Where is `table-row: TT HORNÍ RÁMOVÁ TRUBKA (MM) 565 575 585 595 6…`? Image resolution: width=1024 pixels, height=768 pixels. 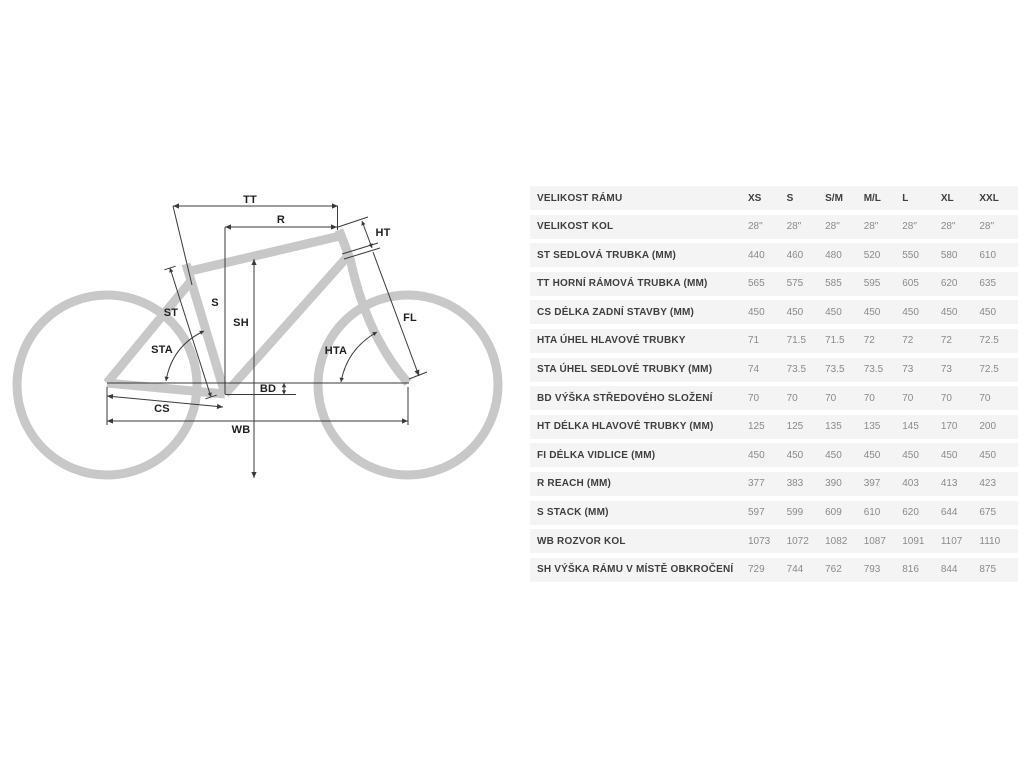
table-row: TT HORNÍ RÁMOVÁ TRUBKA (MM) 565 575 585 595 6… is located at coordinates (774, 283).